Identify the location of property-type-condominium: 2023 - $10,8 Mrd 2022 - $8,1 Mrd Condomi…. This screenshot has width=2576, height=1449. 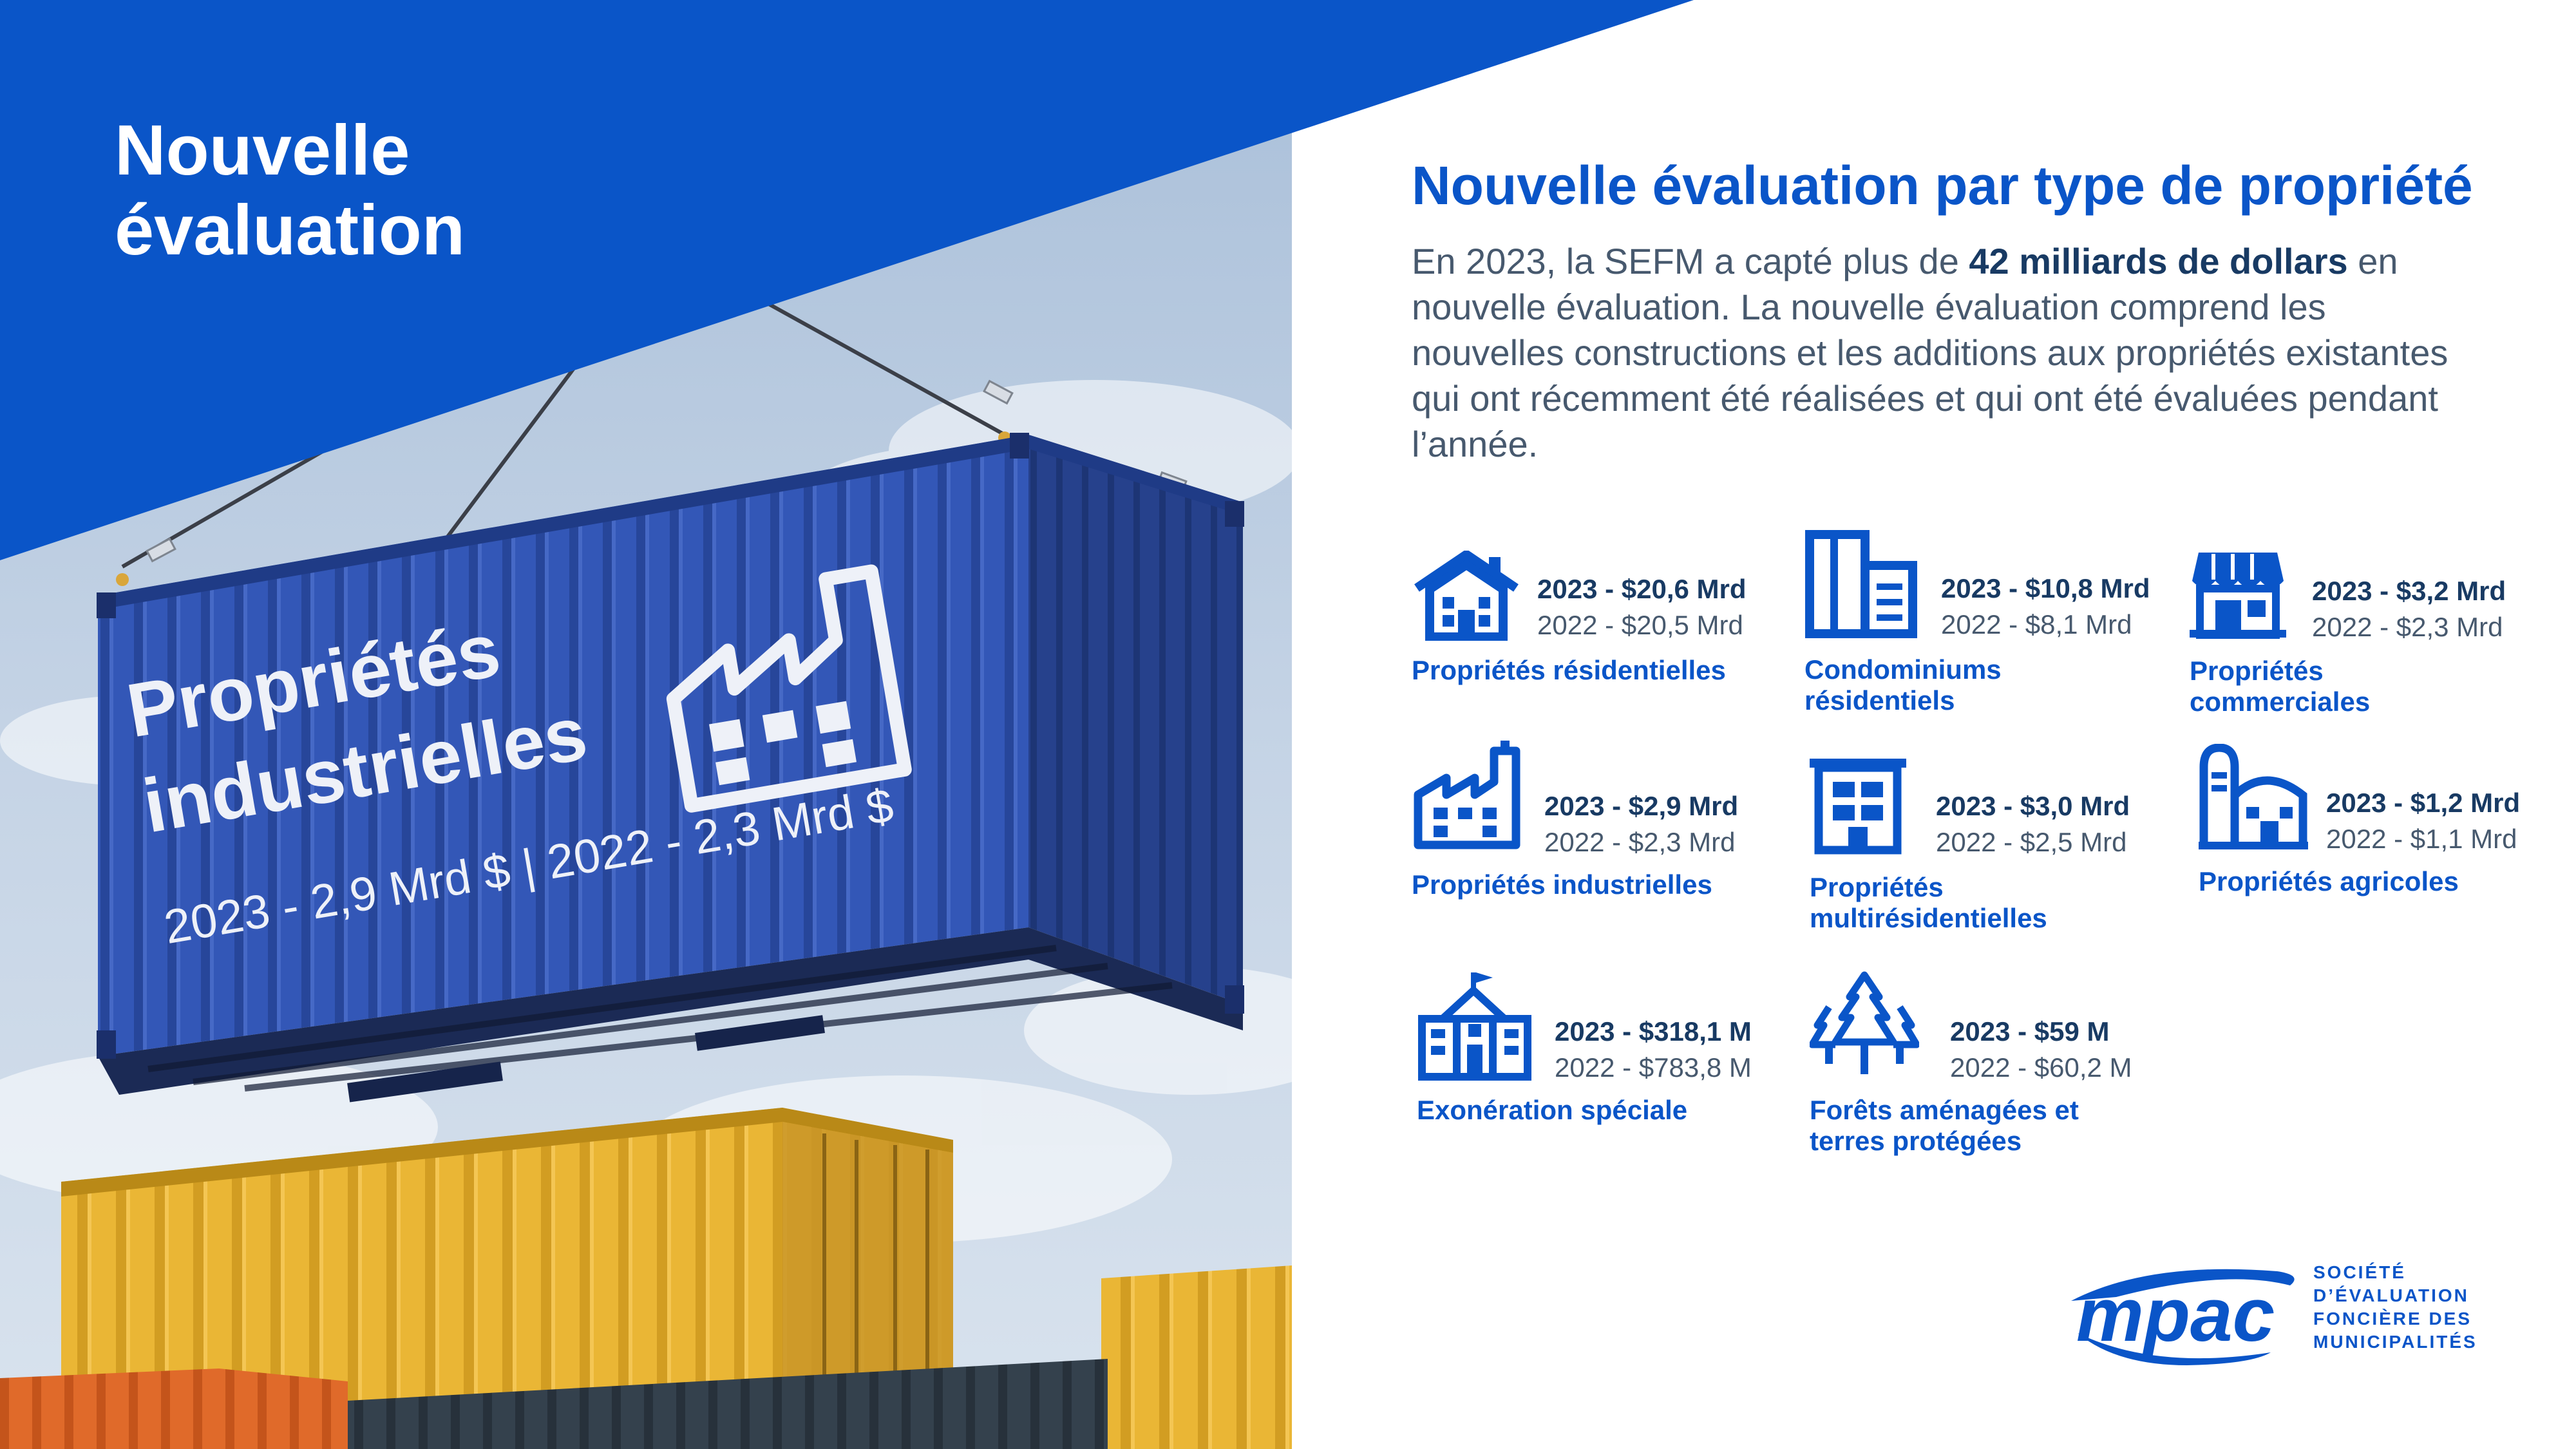
(1997, 626).